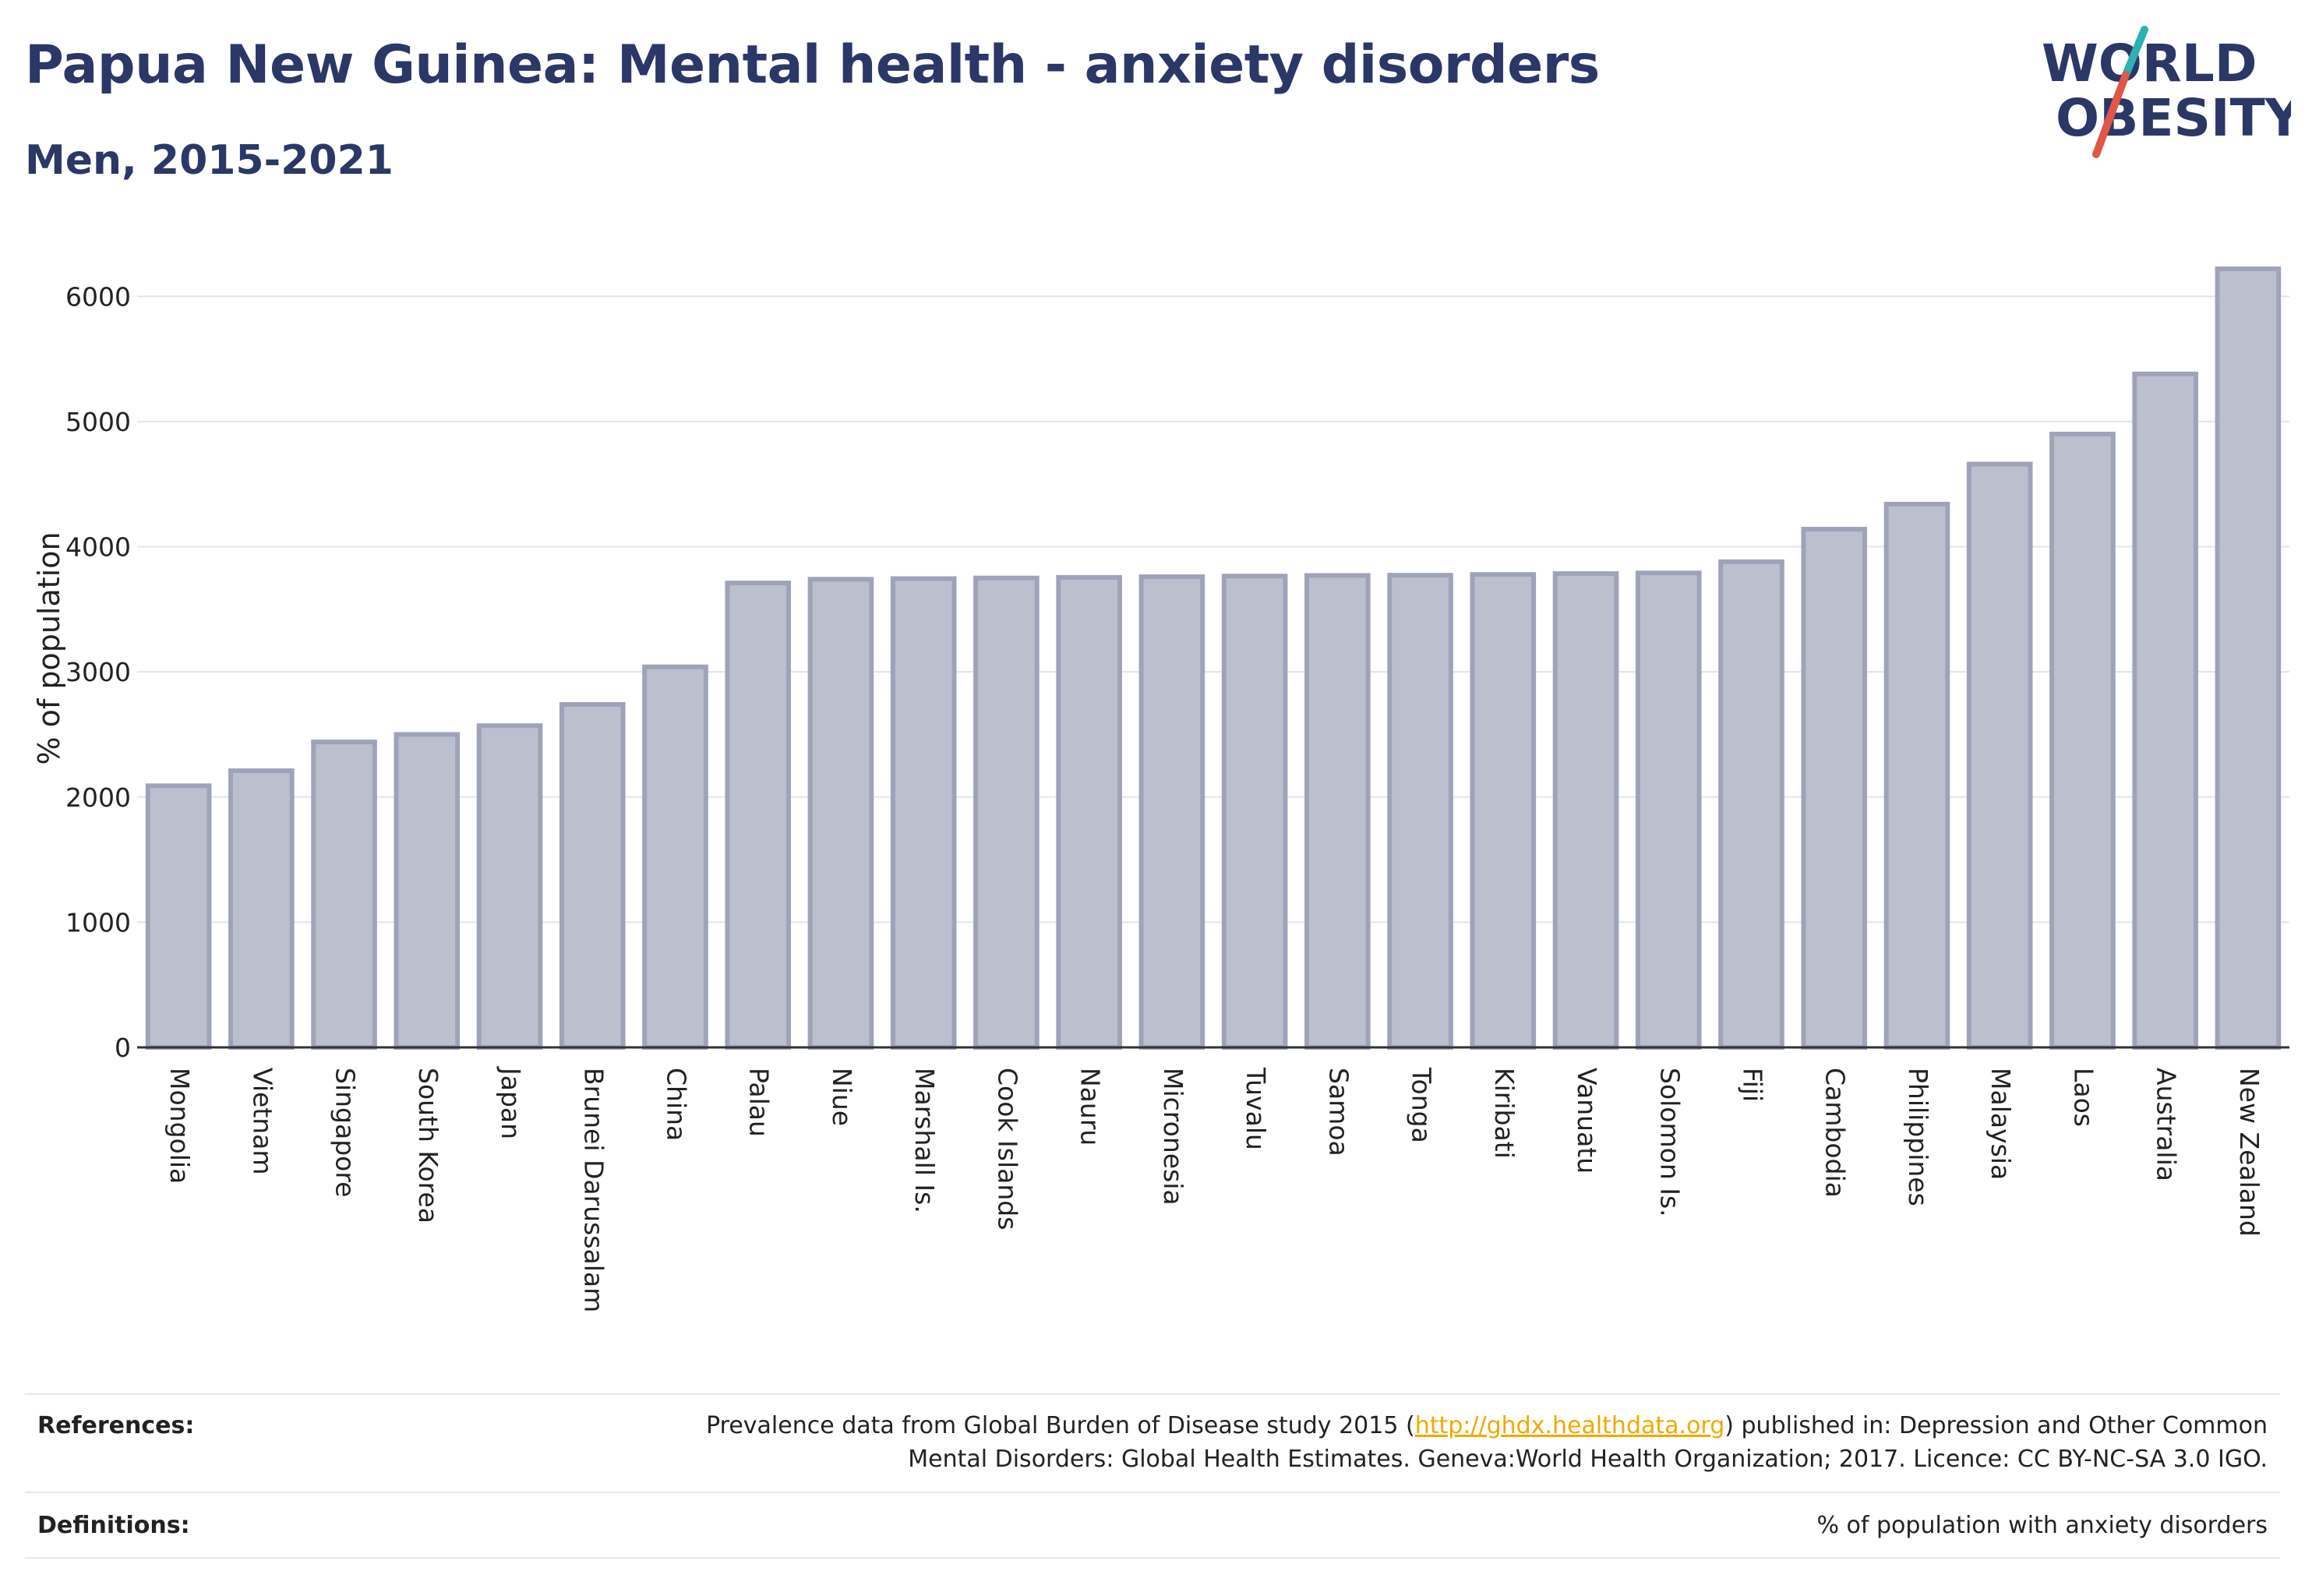 This screenshot has width=2305, height=1596. Describe the element at coordinates (2166, 1124) in the screenshot. I see `x-tick-label: Australia` at that location.